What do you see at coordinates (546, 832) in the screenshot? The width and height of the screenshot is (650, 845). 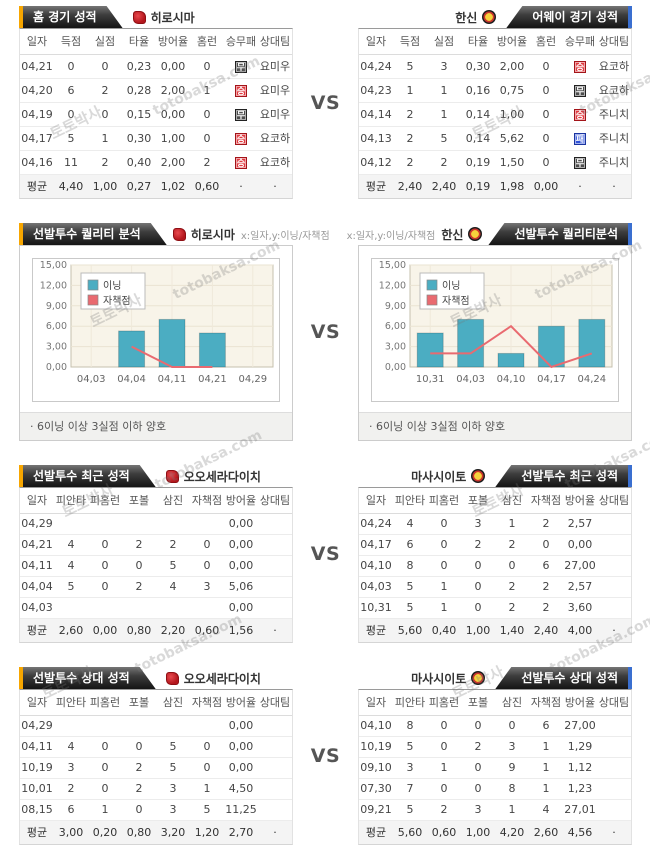 I see `cell: 2,60` at bounding box center [546, 832].